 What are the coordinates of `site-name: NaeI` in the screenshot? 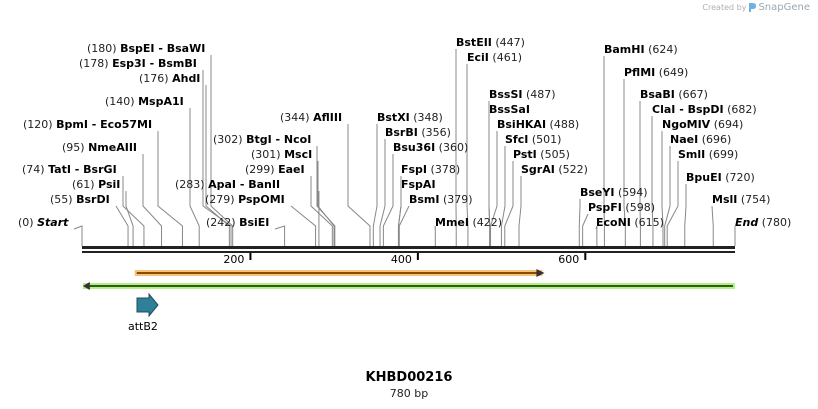 It's located at (684, 139).